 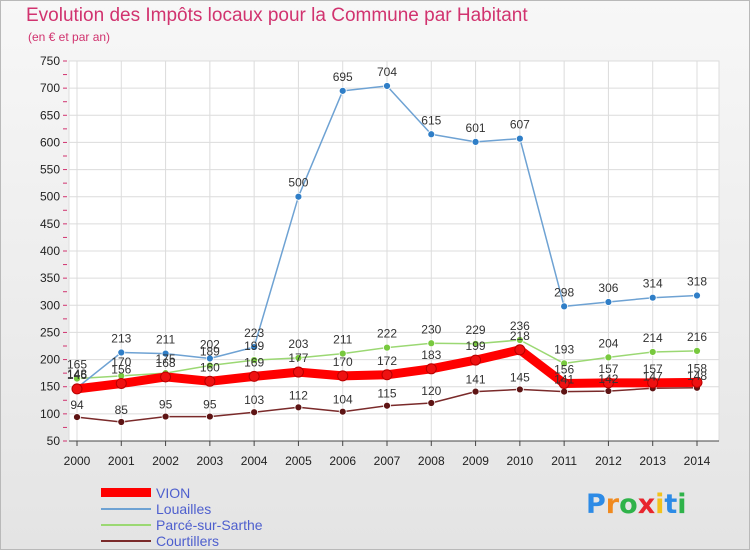 I want to click on y-tick-label: 450, so click(x=50, y=224).